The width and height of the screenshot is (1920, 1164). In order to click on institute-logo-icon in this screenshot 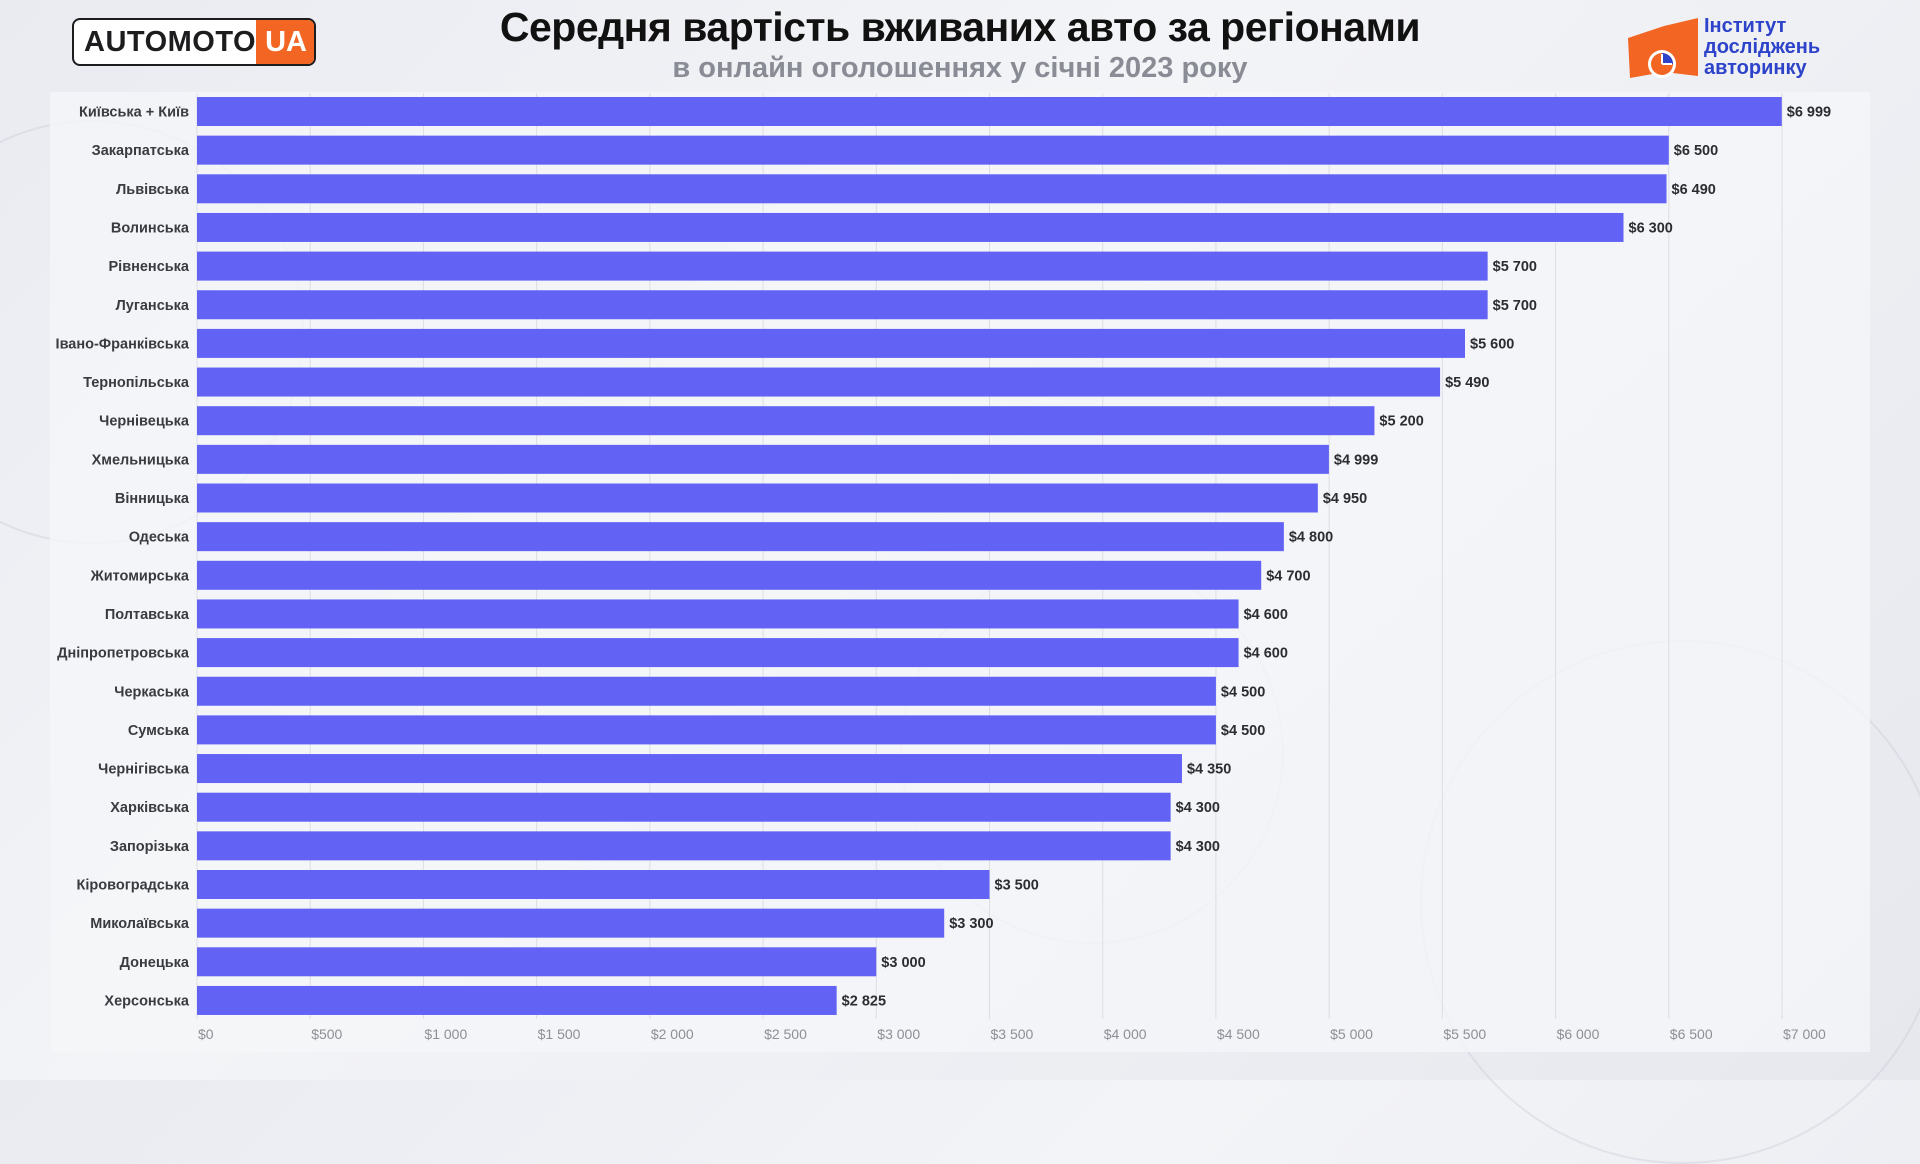, I will do `click(1663, 48)`.